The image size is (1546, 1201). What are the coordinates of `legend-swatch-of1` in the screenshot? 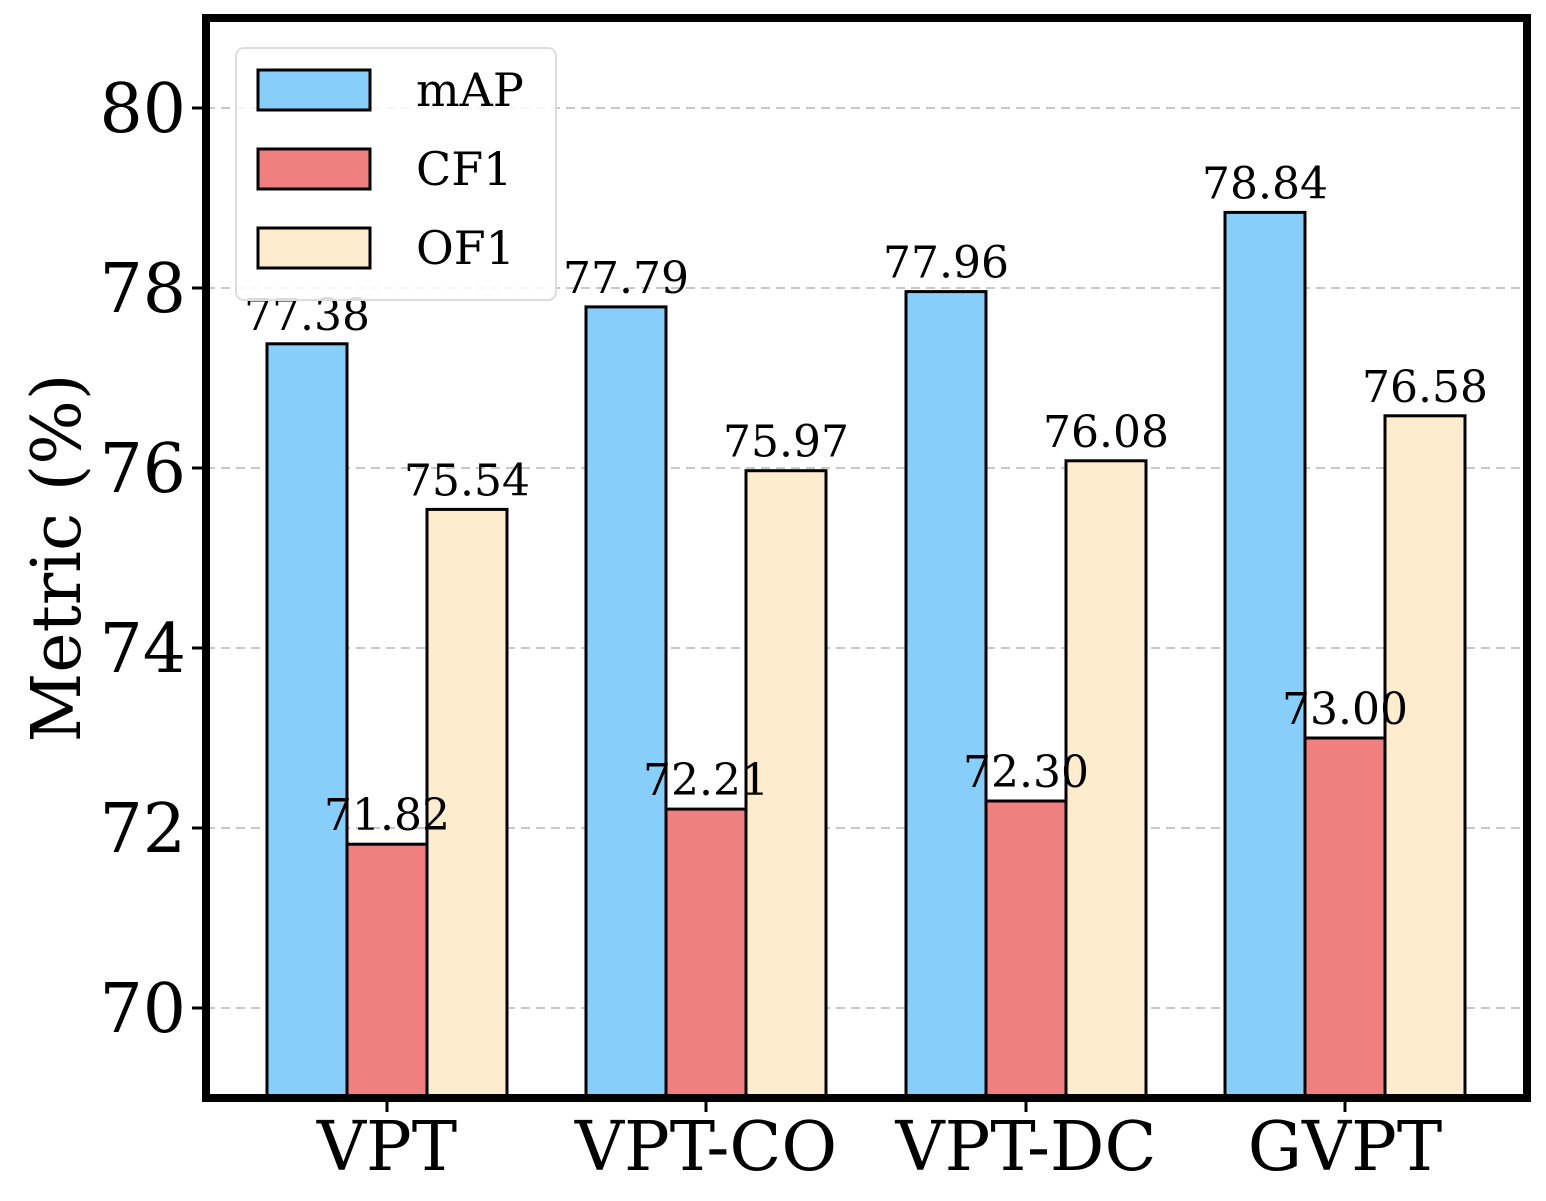 It's located at (314, 248).